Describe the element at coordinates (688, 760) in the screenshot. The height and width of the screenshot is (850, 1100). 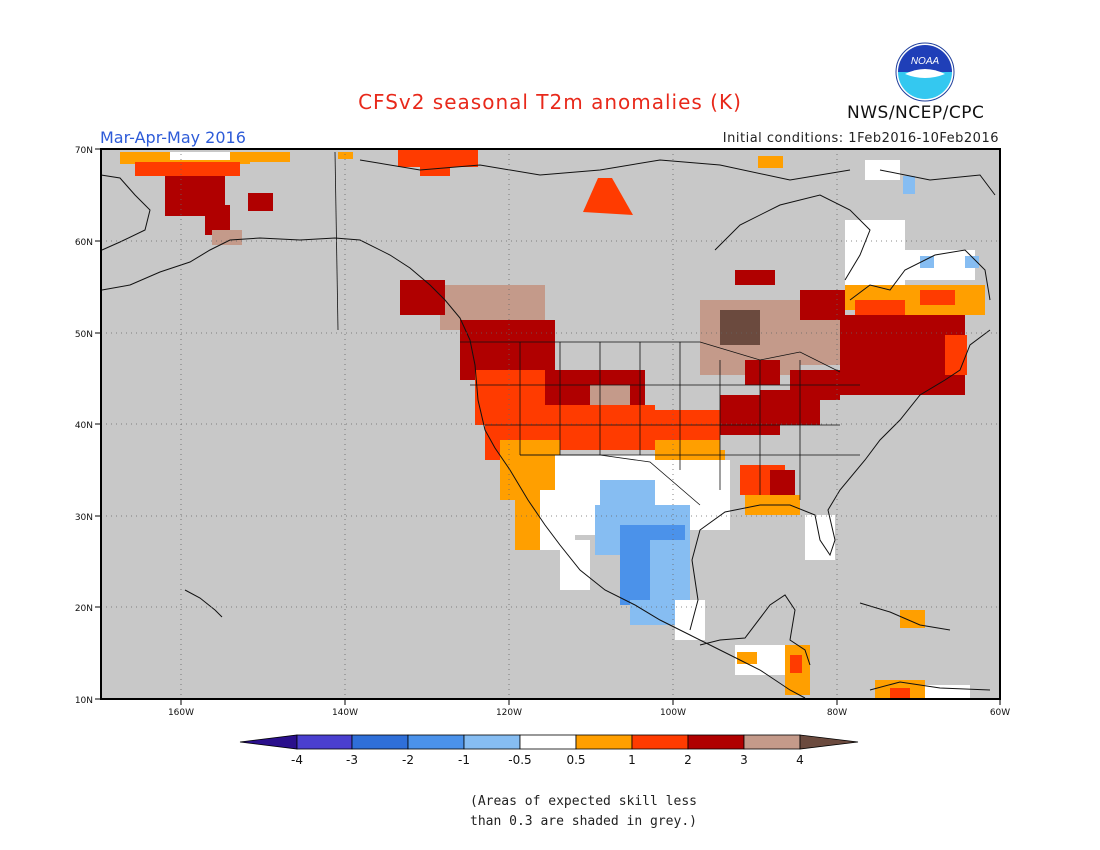
I see `colorbar-label: 2` at that location.